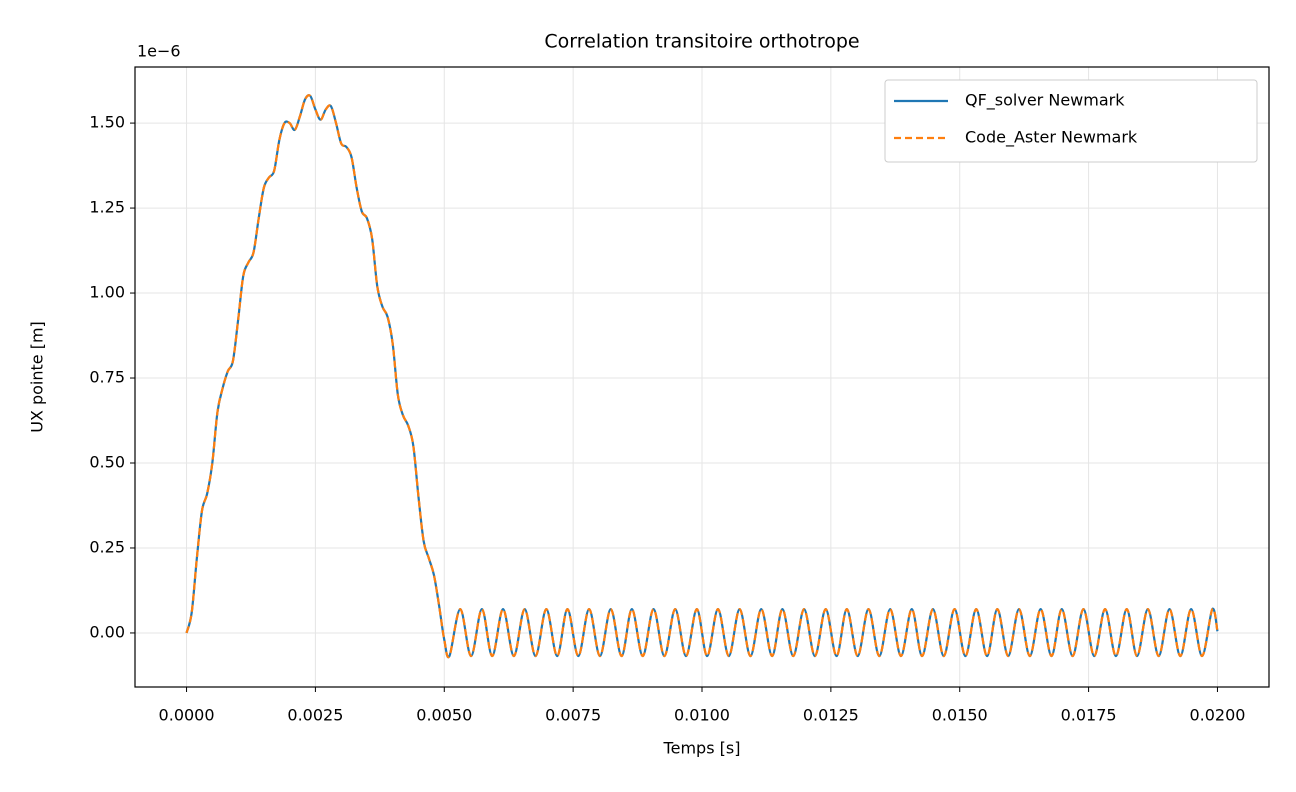 Image resolution: width=1296 pixels, height=792 pixels. Describe the element at coordinates (702, 748) in the screenshot. I see `x-axis-label: Temps [s]` at that location.